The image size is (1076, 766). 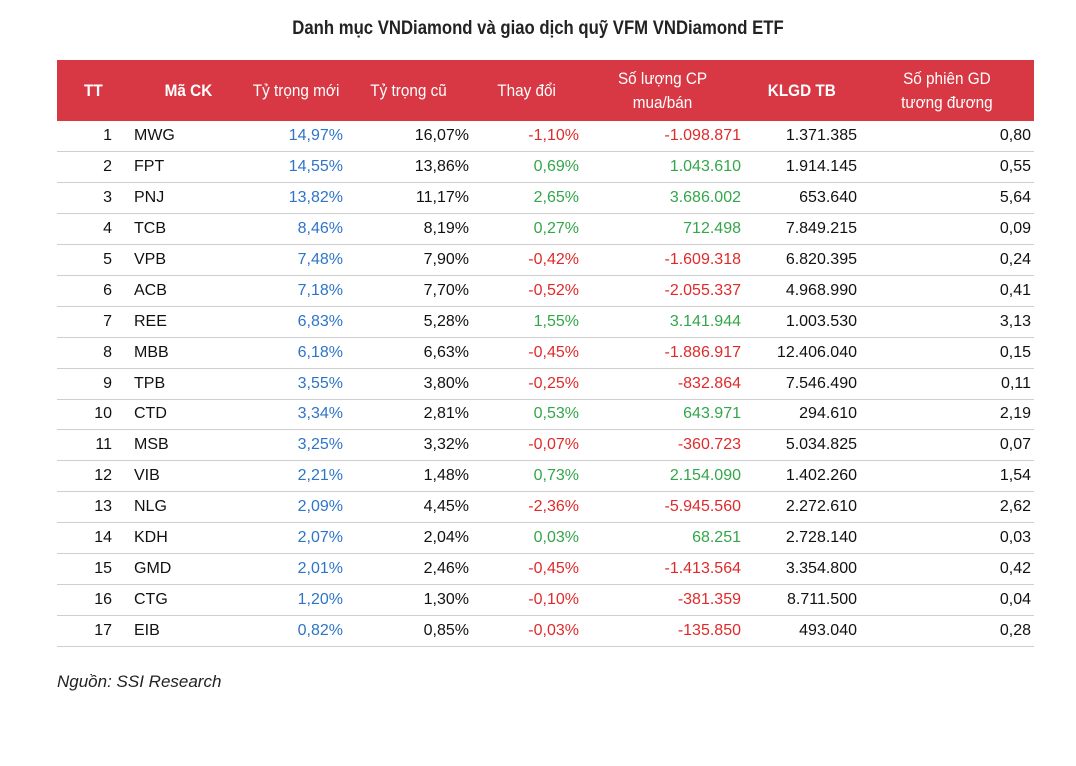 I want to click on cell-new-weight: 1,20%, so click(x=320, y=599).